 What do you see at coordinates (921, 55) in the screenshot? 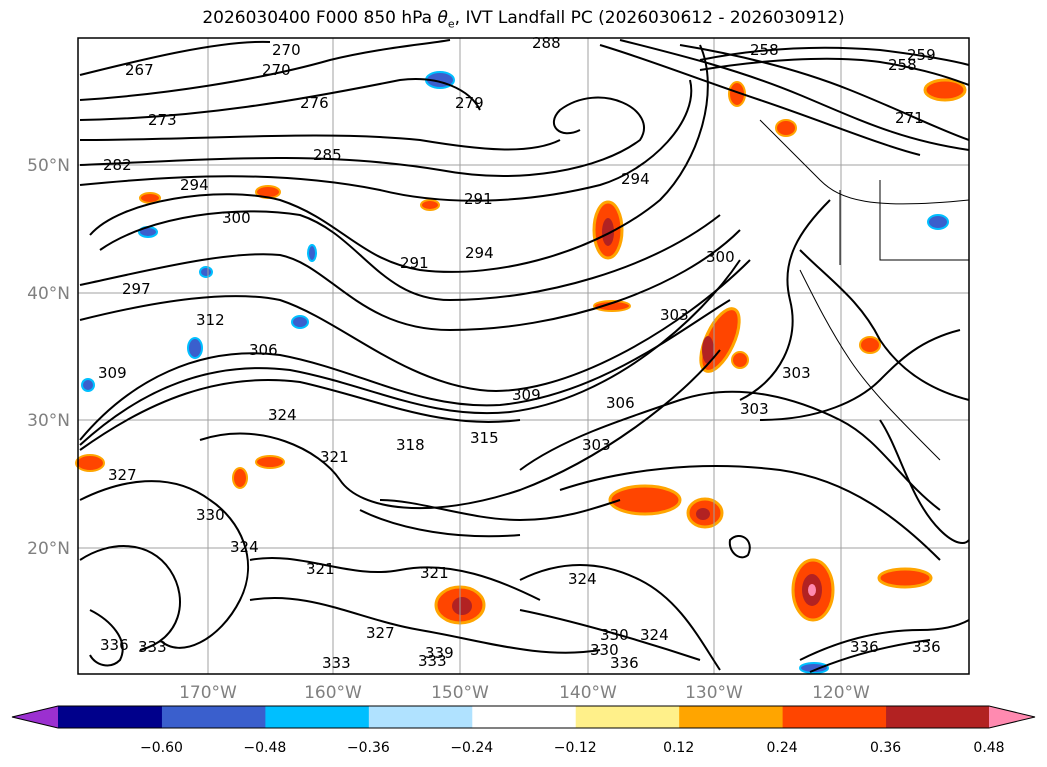
I see `contour-label: 259` at bounding box center [921, 55].